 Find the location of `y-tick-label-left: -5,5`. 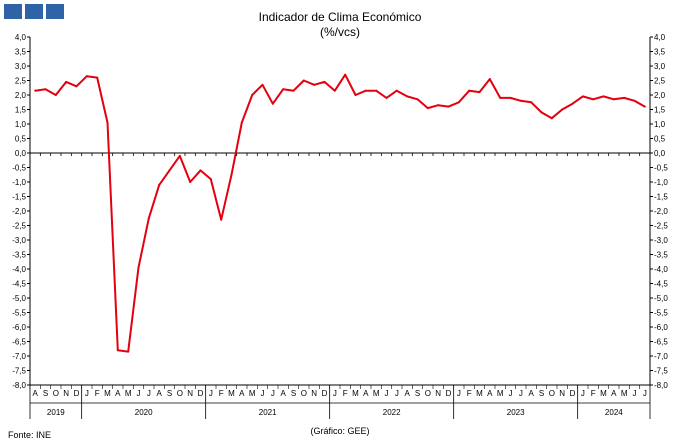

y-tick-label-left: -5,5 is located at coordinates (19, 313).